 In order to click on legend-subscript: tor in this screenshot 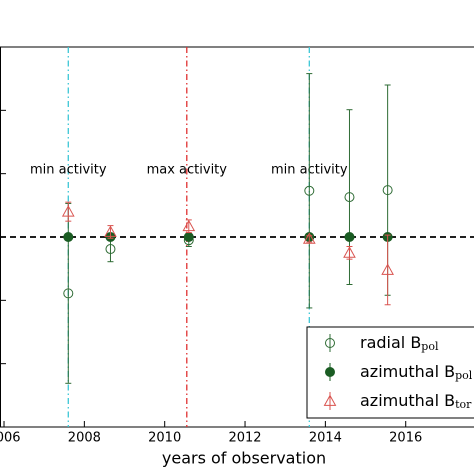, I will do `click(463, 404)`.